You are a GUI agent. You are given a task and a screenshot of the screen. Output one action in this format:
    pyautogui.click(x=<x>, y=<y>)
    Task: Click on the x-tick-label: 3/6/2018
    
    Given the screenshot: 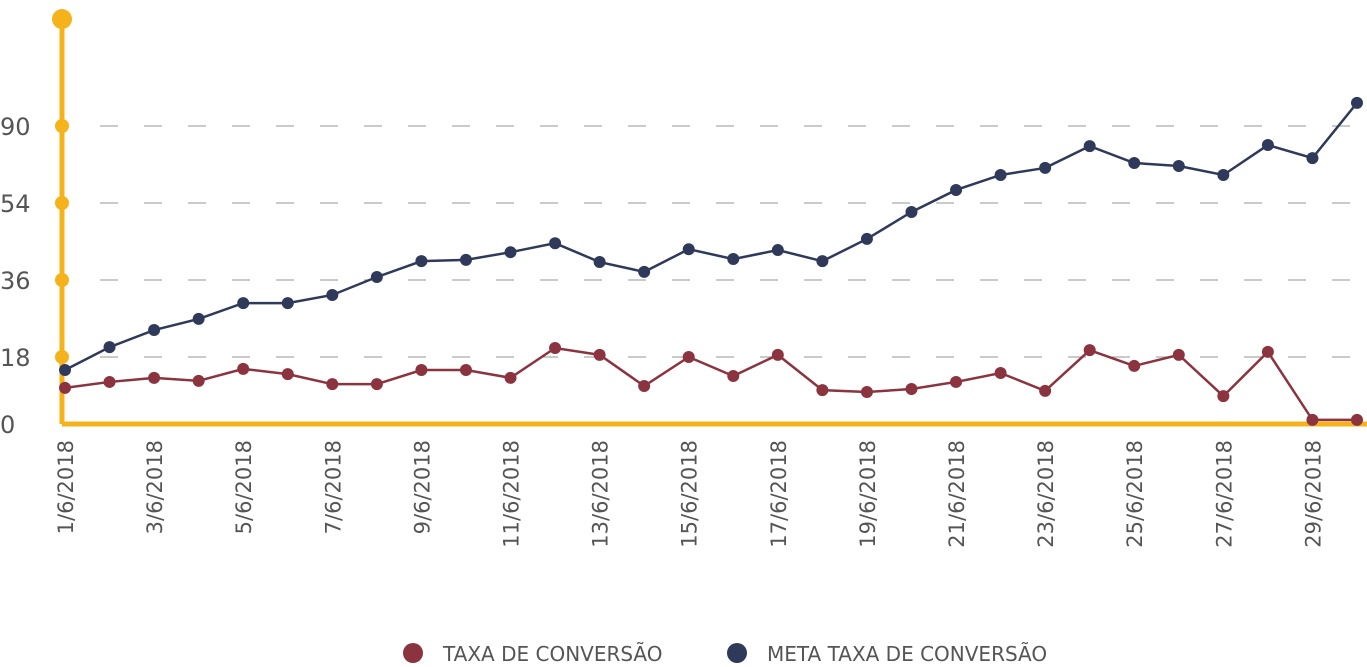 What is the action you would take?
    pyautogui.click(x=155, y=487)
    